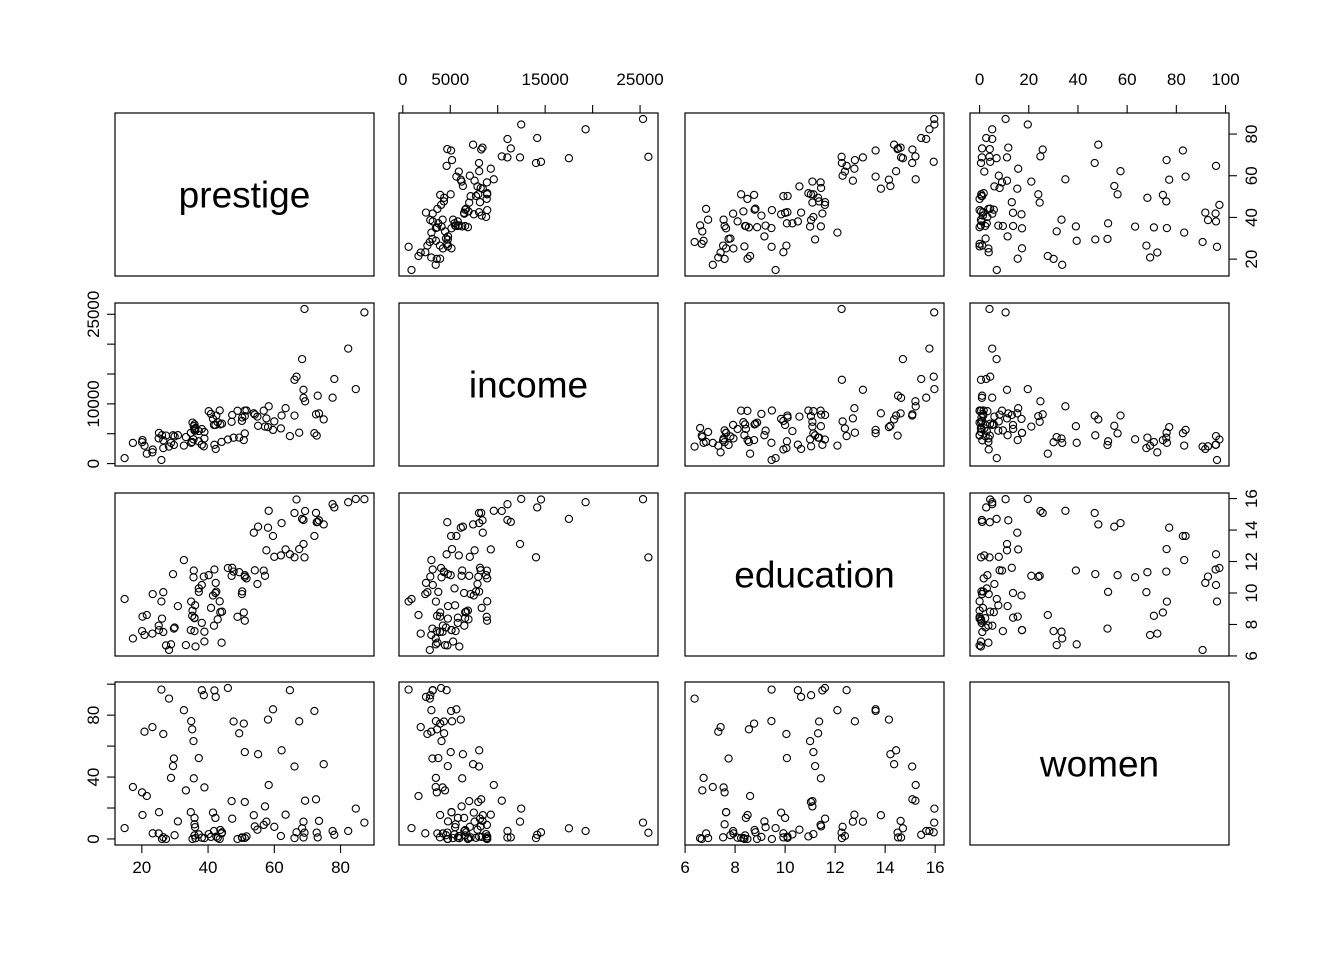 This screenshot has width=1344, height=960. Describe the element at coordinates (734, 867) in the screenshot. I see `x-tick-label-education: 8` at that location.